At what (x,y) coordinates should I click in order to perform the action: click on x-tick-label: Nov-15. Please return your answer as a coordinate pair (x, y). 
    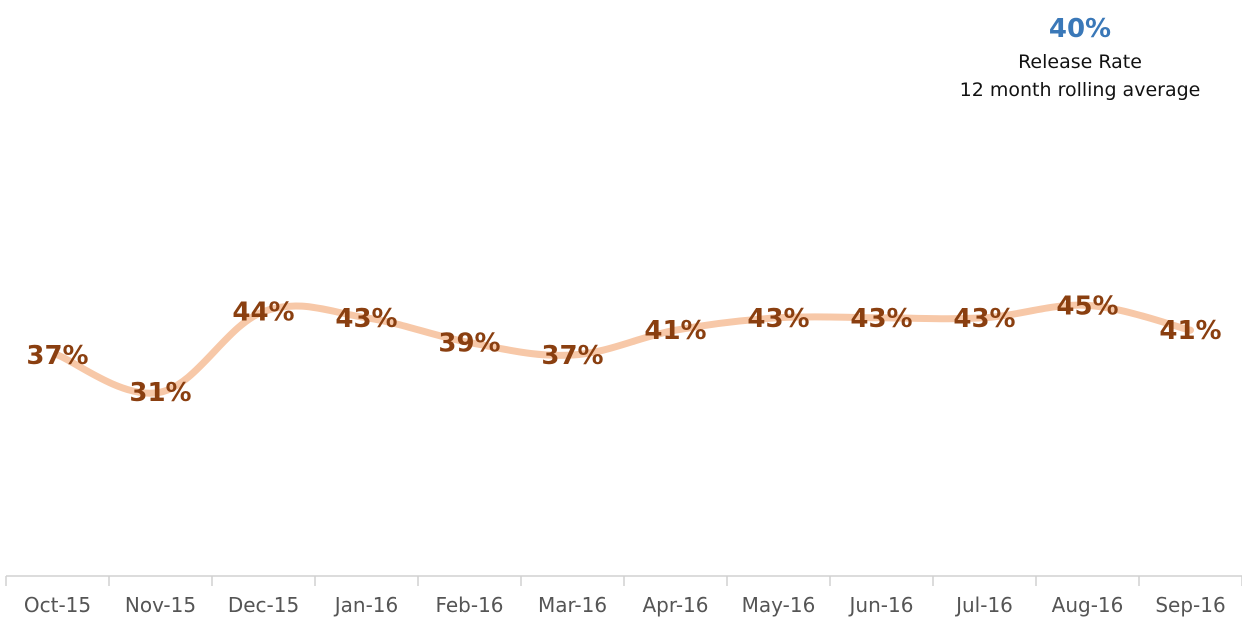
    Looking at the image, I should click on (160, 605).